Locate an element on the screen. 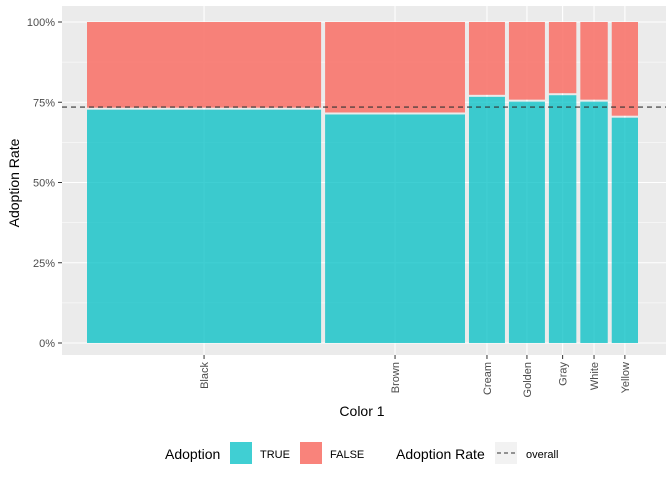 This screenshot has width=672, height=480. legend-line-title: Adoption Rate is located at coordinates (440, 454).